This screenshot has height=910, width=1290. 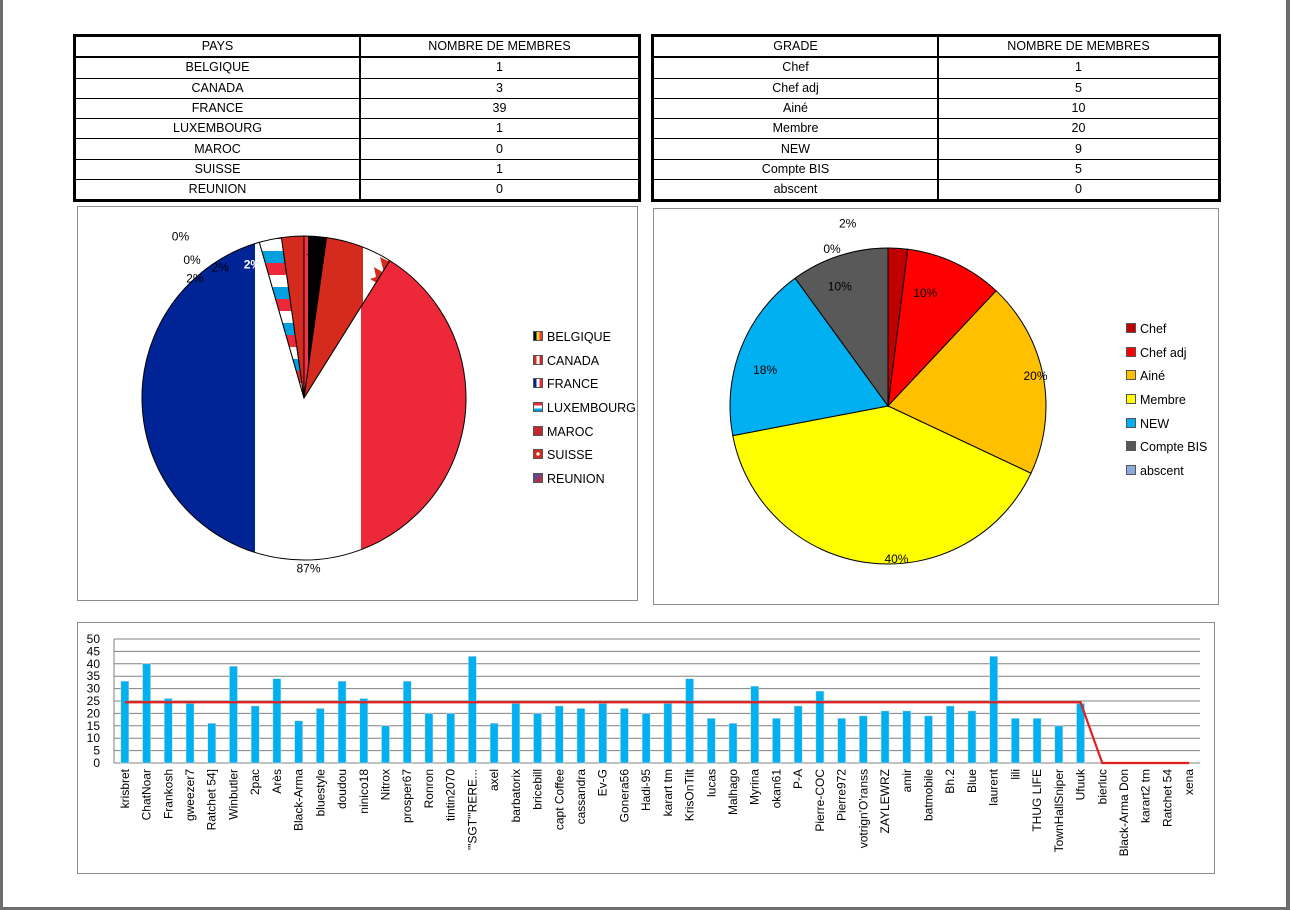 I want to click on grade-pie-legend-label: Membre, so click(x=1163, y=400).